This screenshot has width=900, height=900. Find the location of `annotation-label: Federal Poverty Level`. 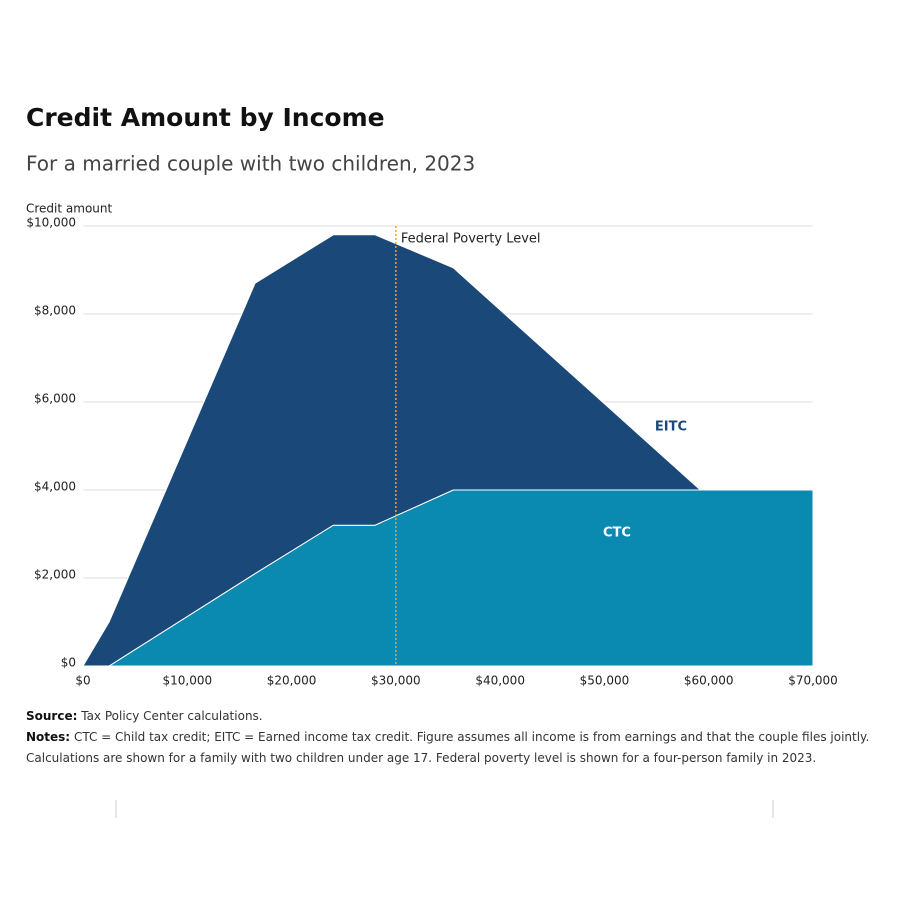

annotation-label: Federal Poverty Level is located at coordinates (471, 239).